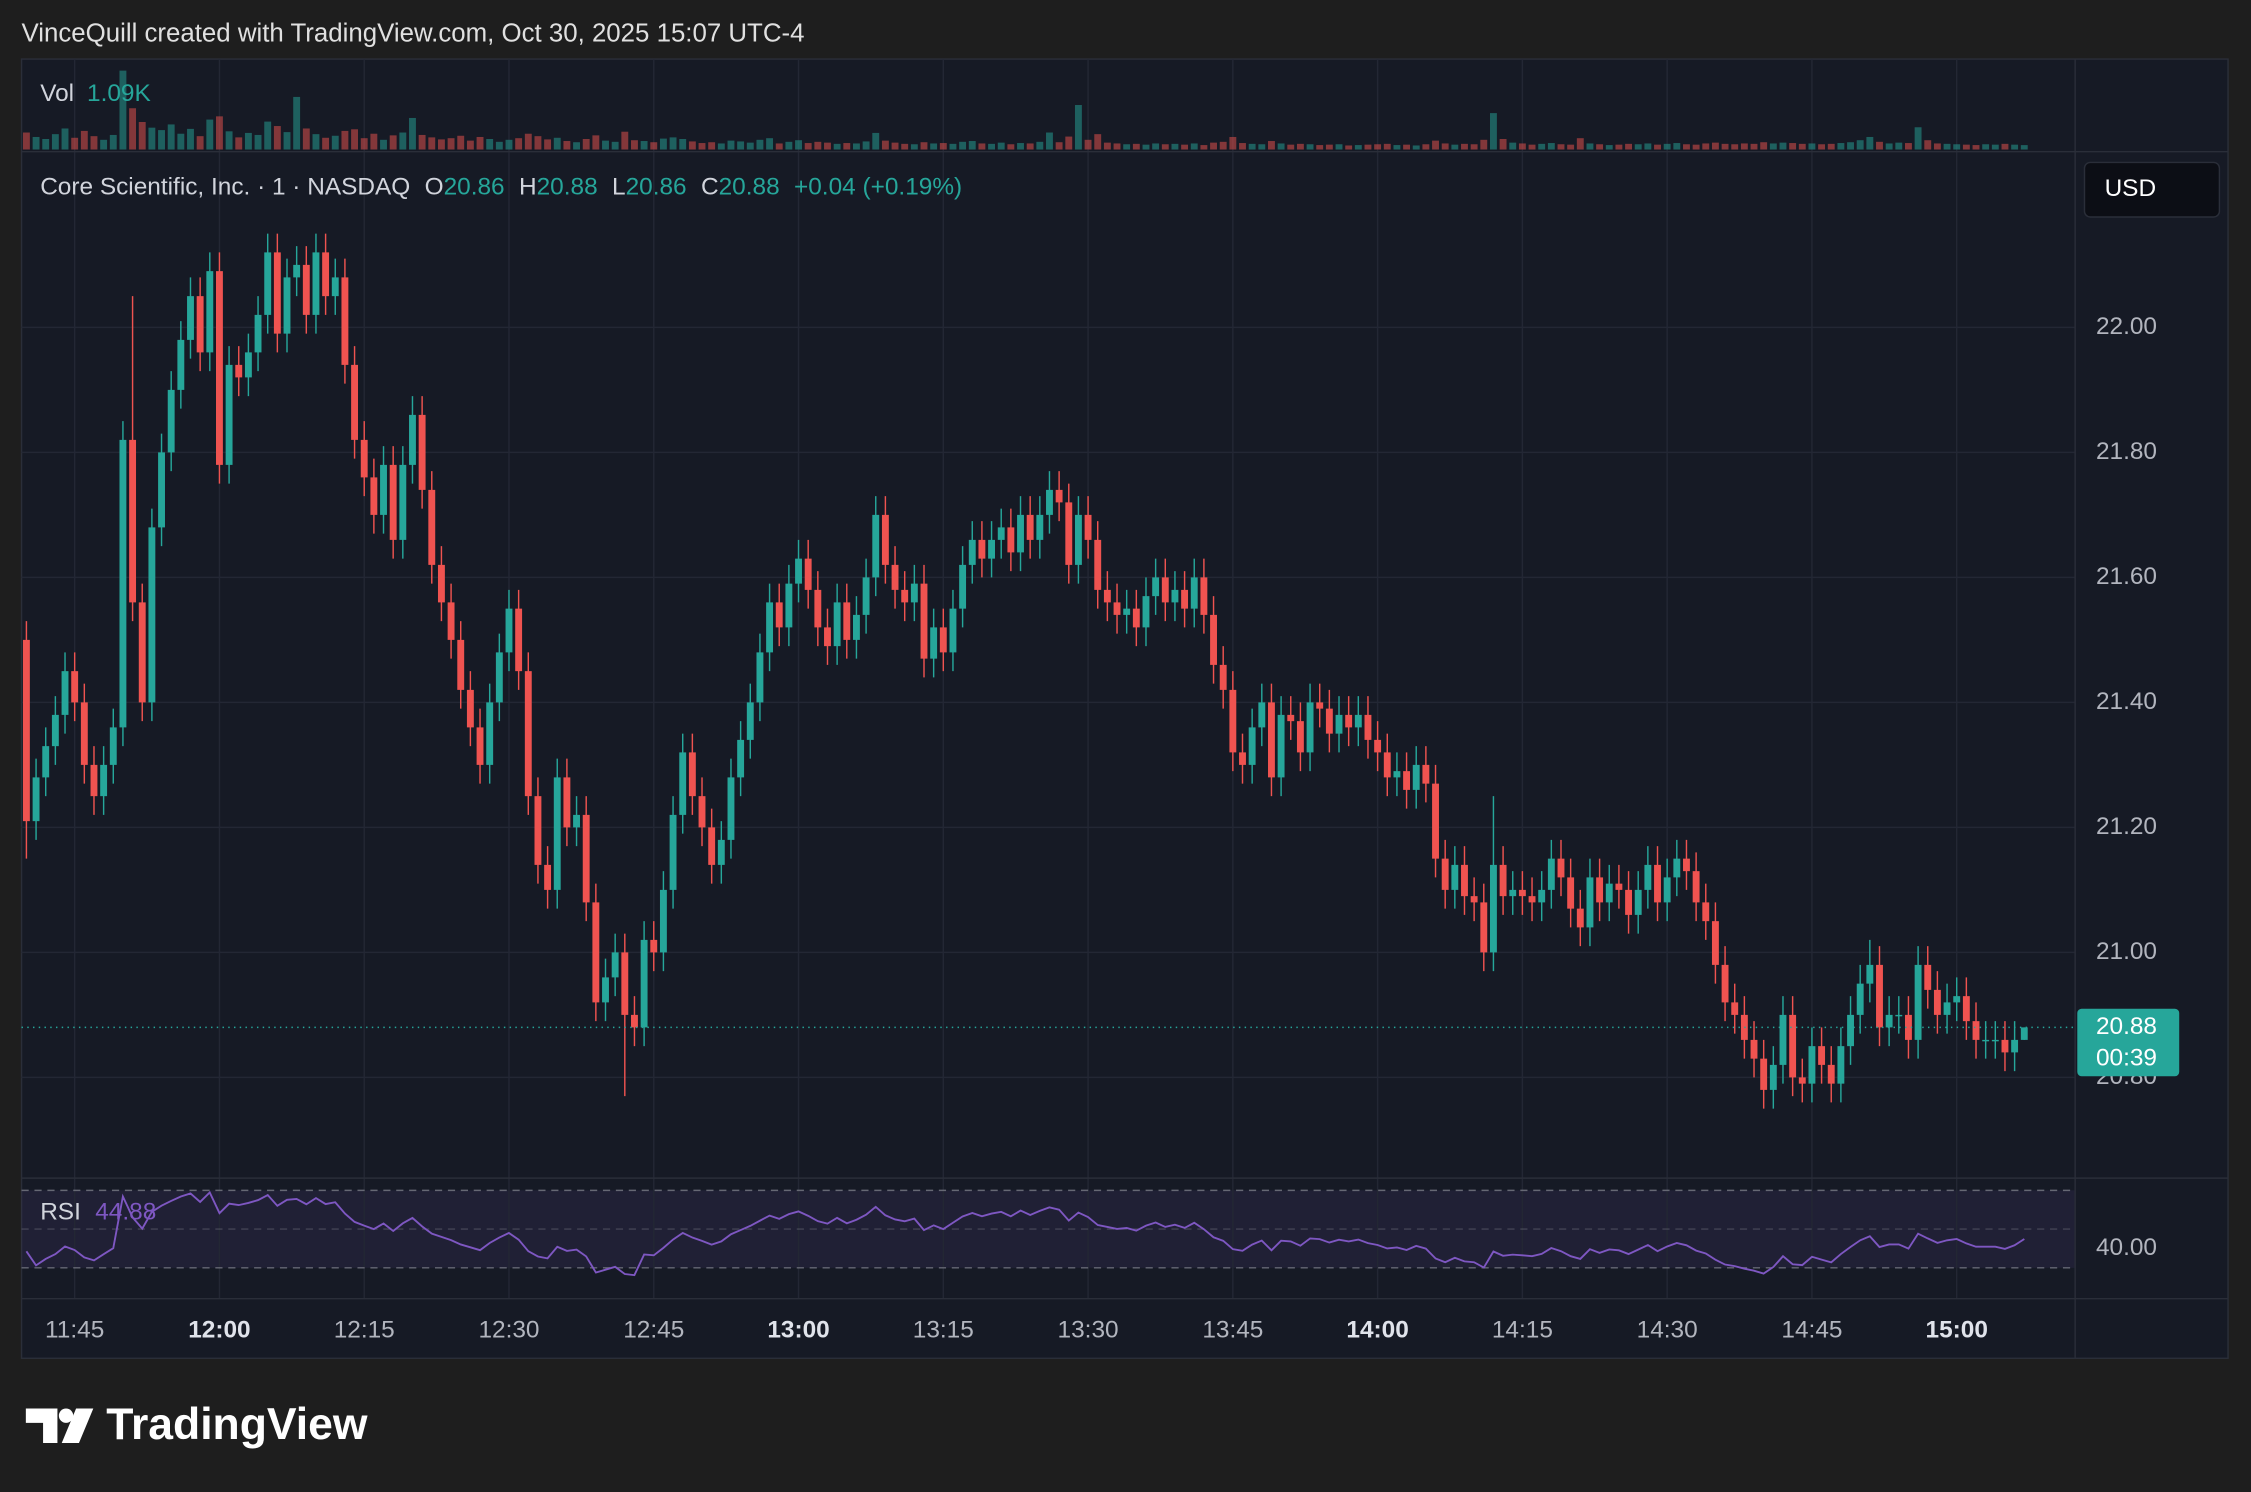 The image size is (2251, 1492). What do you see at coordinates (225, 187) in the screenshot?
I see `symbol: Core Scientific, Inc. · 1 · NASDAQ` at bounding box center [225, 187].